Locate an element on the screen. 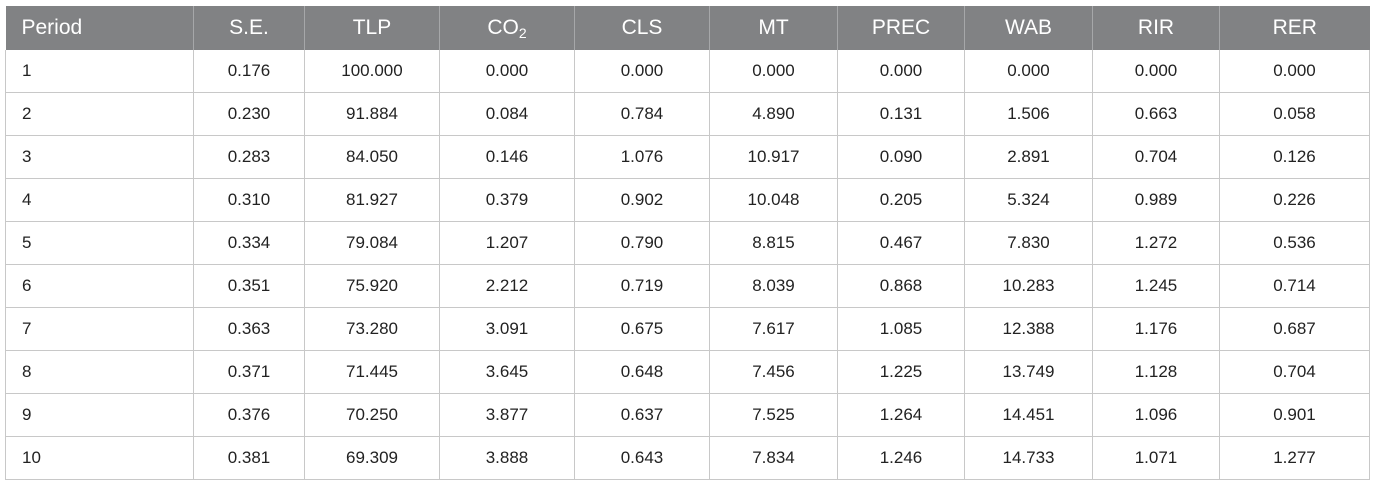 Image resolution: width=1375 pixels, height=485 pixels. value-cell: 1.264 is located at coordinates (901, 415).